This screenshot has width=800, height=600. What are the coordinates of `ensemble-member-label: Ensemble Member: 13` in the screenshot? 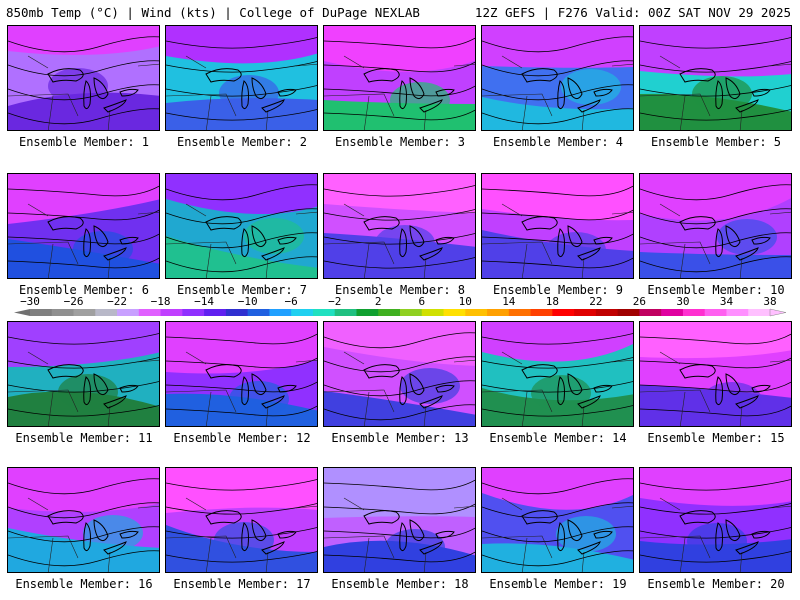 It's located at (400, 438).